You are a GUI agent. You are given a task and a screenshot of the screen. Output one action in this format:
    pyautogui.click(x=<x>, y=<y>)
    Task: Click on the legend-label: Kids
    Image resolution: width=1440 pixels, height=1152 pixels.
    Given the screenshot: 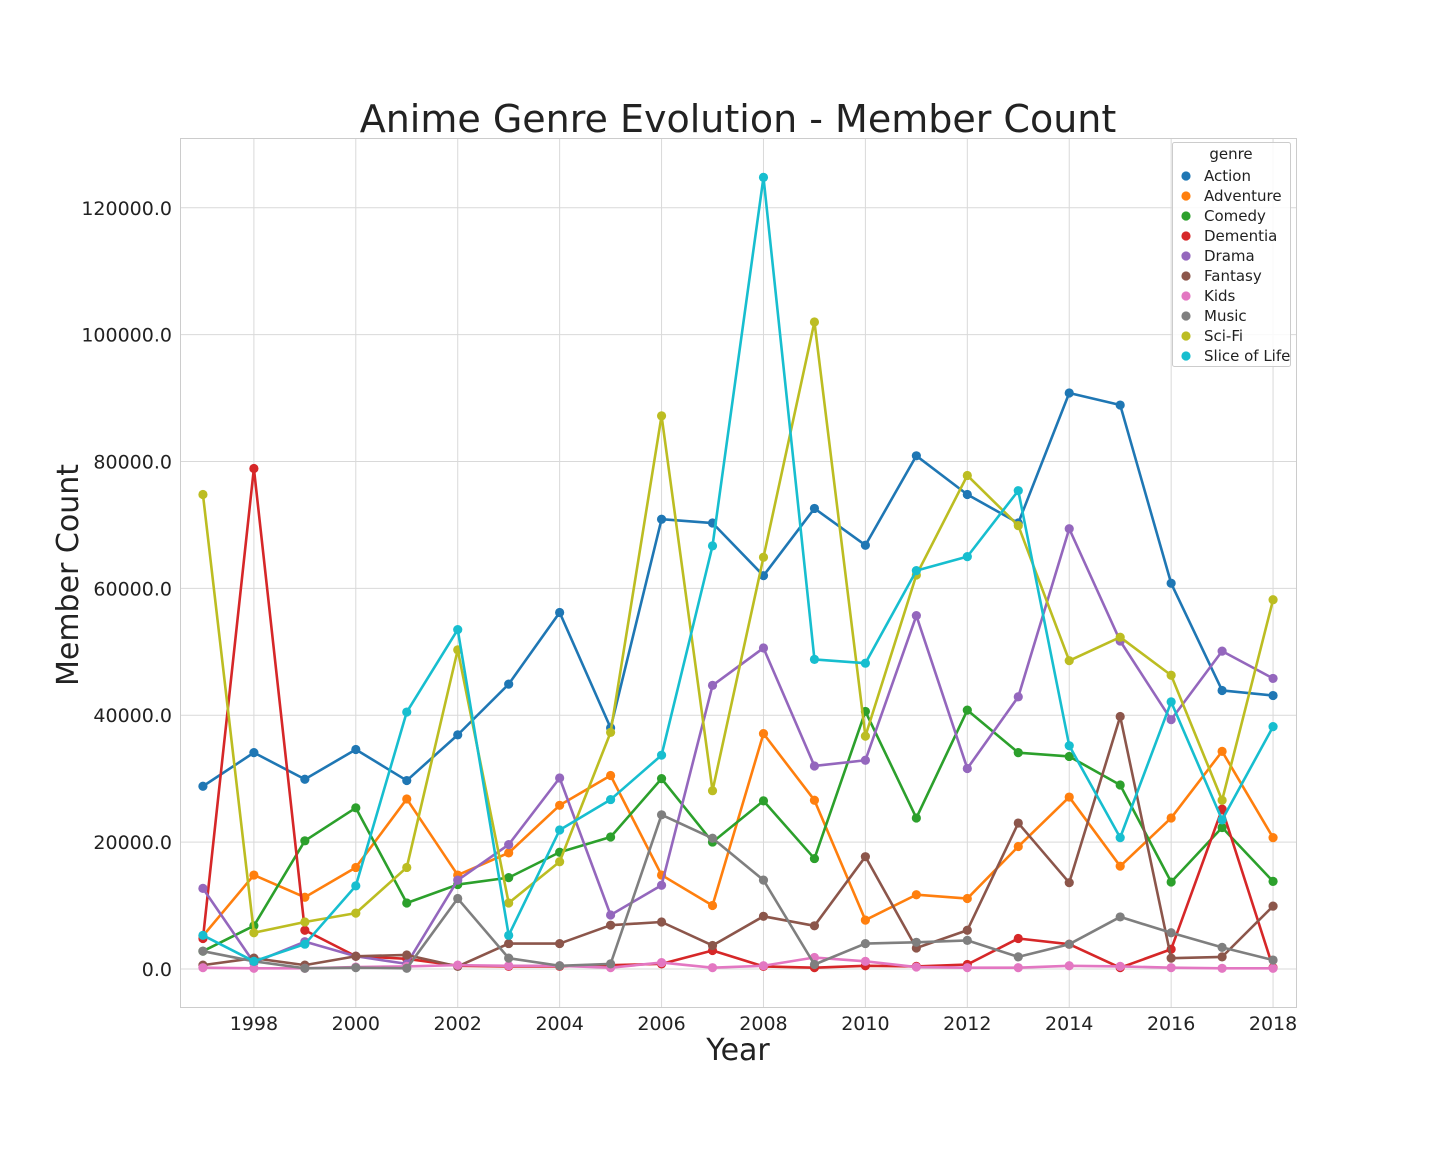 What is the action you would take?
    pyautogui.click(x=1220, y=296)
    